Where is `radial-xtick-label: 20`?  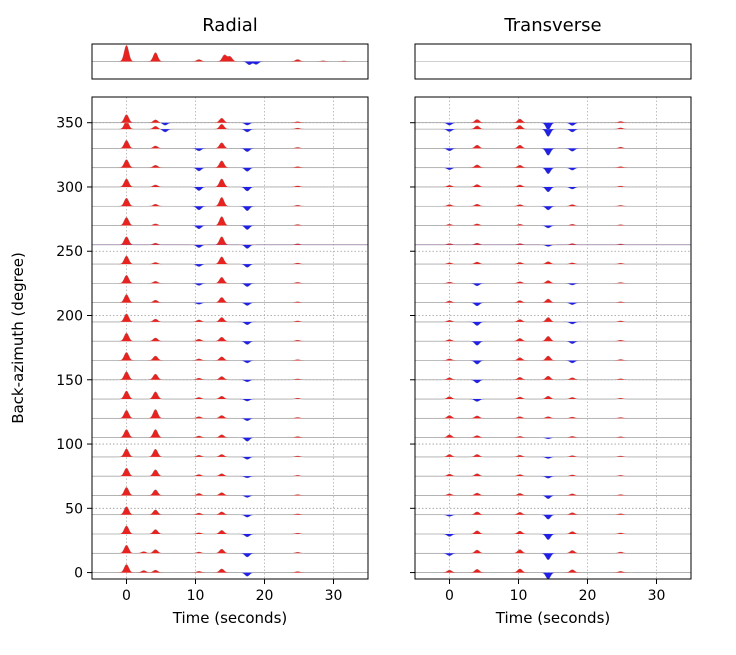 radial-xtick-label: 20 is located at coordinates (265, 596).